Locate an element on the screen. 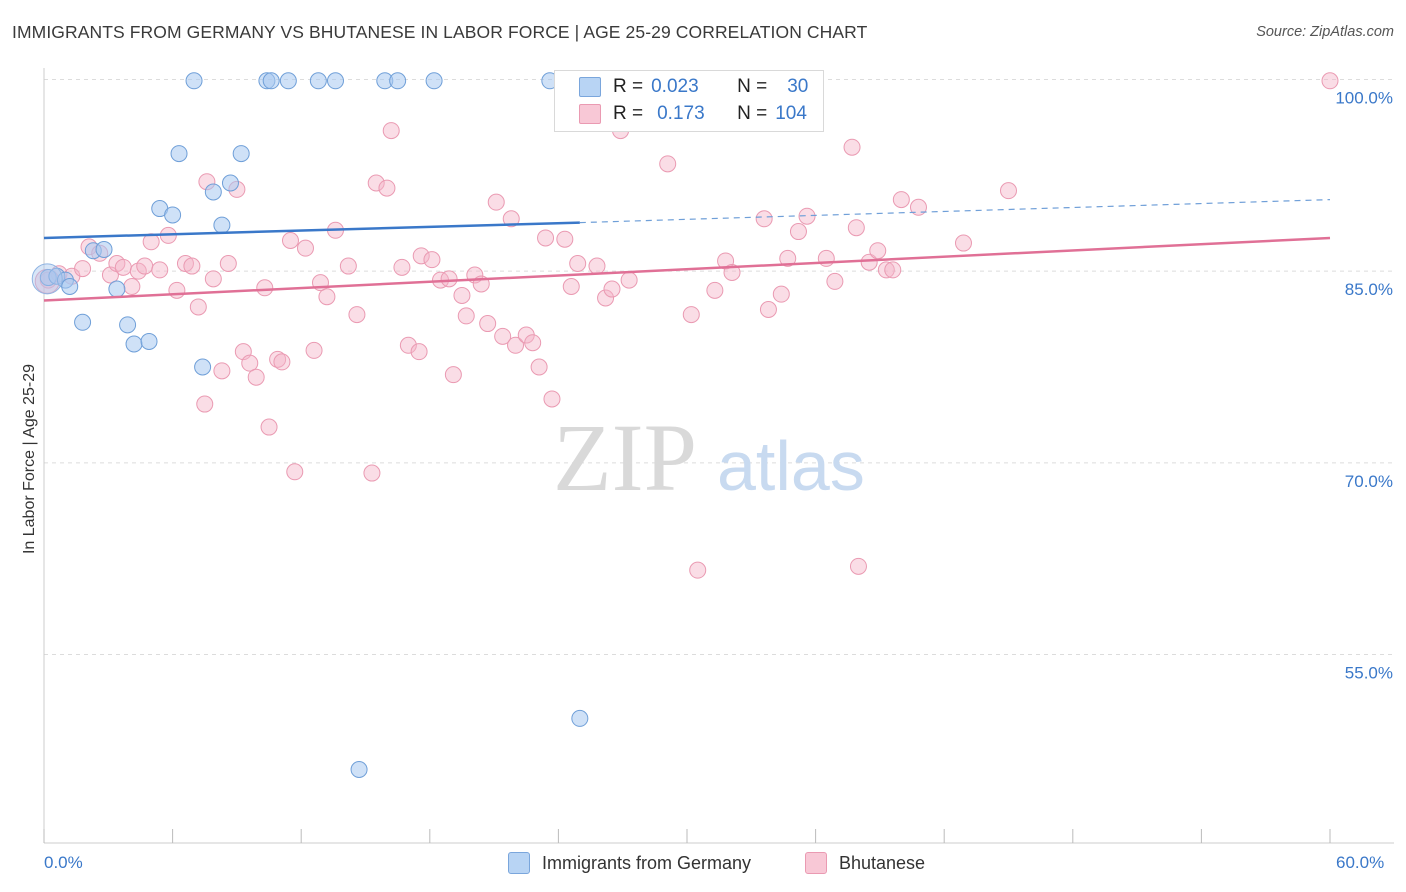  legend-item-germany: Immigrants from Germany is located at coordinates (629, 863).